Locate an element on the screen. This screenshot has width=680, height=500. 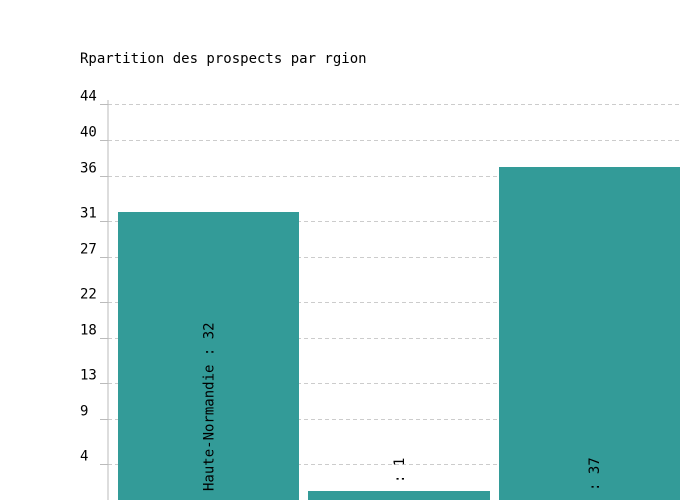
bar-data-label: Haute-Normandie : 32 is located at coordinates (210, 406).